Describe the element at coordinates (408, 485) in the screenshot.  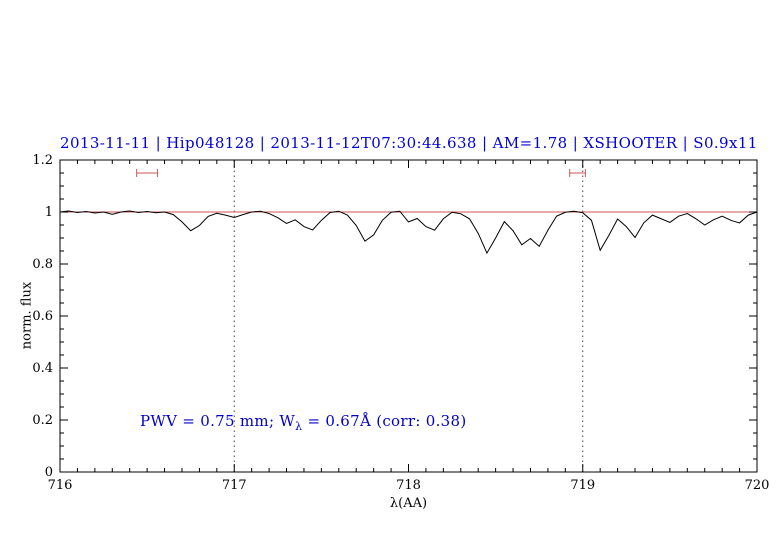
I see `svg-text: 718` at that location.